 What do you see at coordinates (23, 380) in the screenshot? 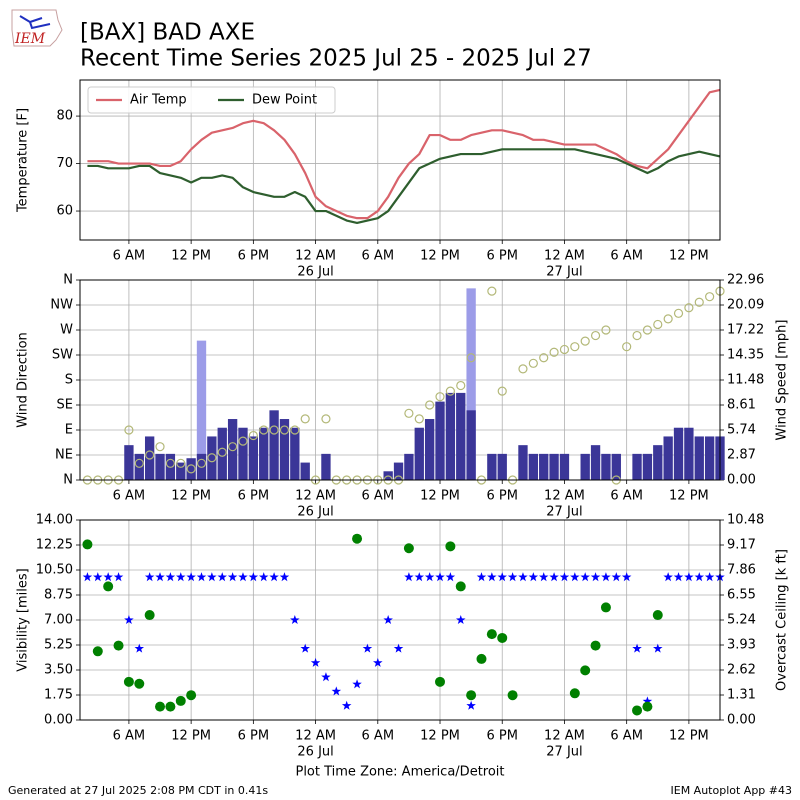
I see `y-axis-label: Wind Direction` at bounding box center [23, 380].